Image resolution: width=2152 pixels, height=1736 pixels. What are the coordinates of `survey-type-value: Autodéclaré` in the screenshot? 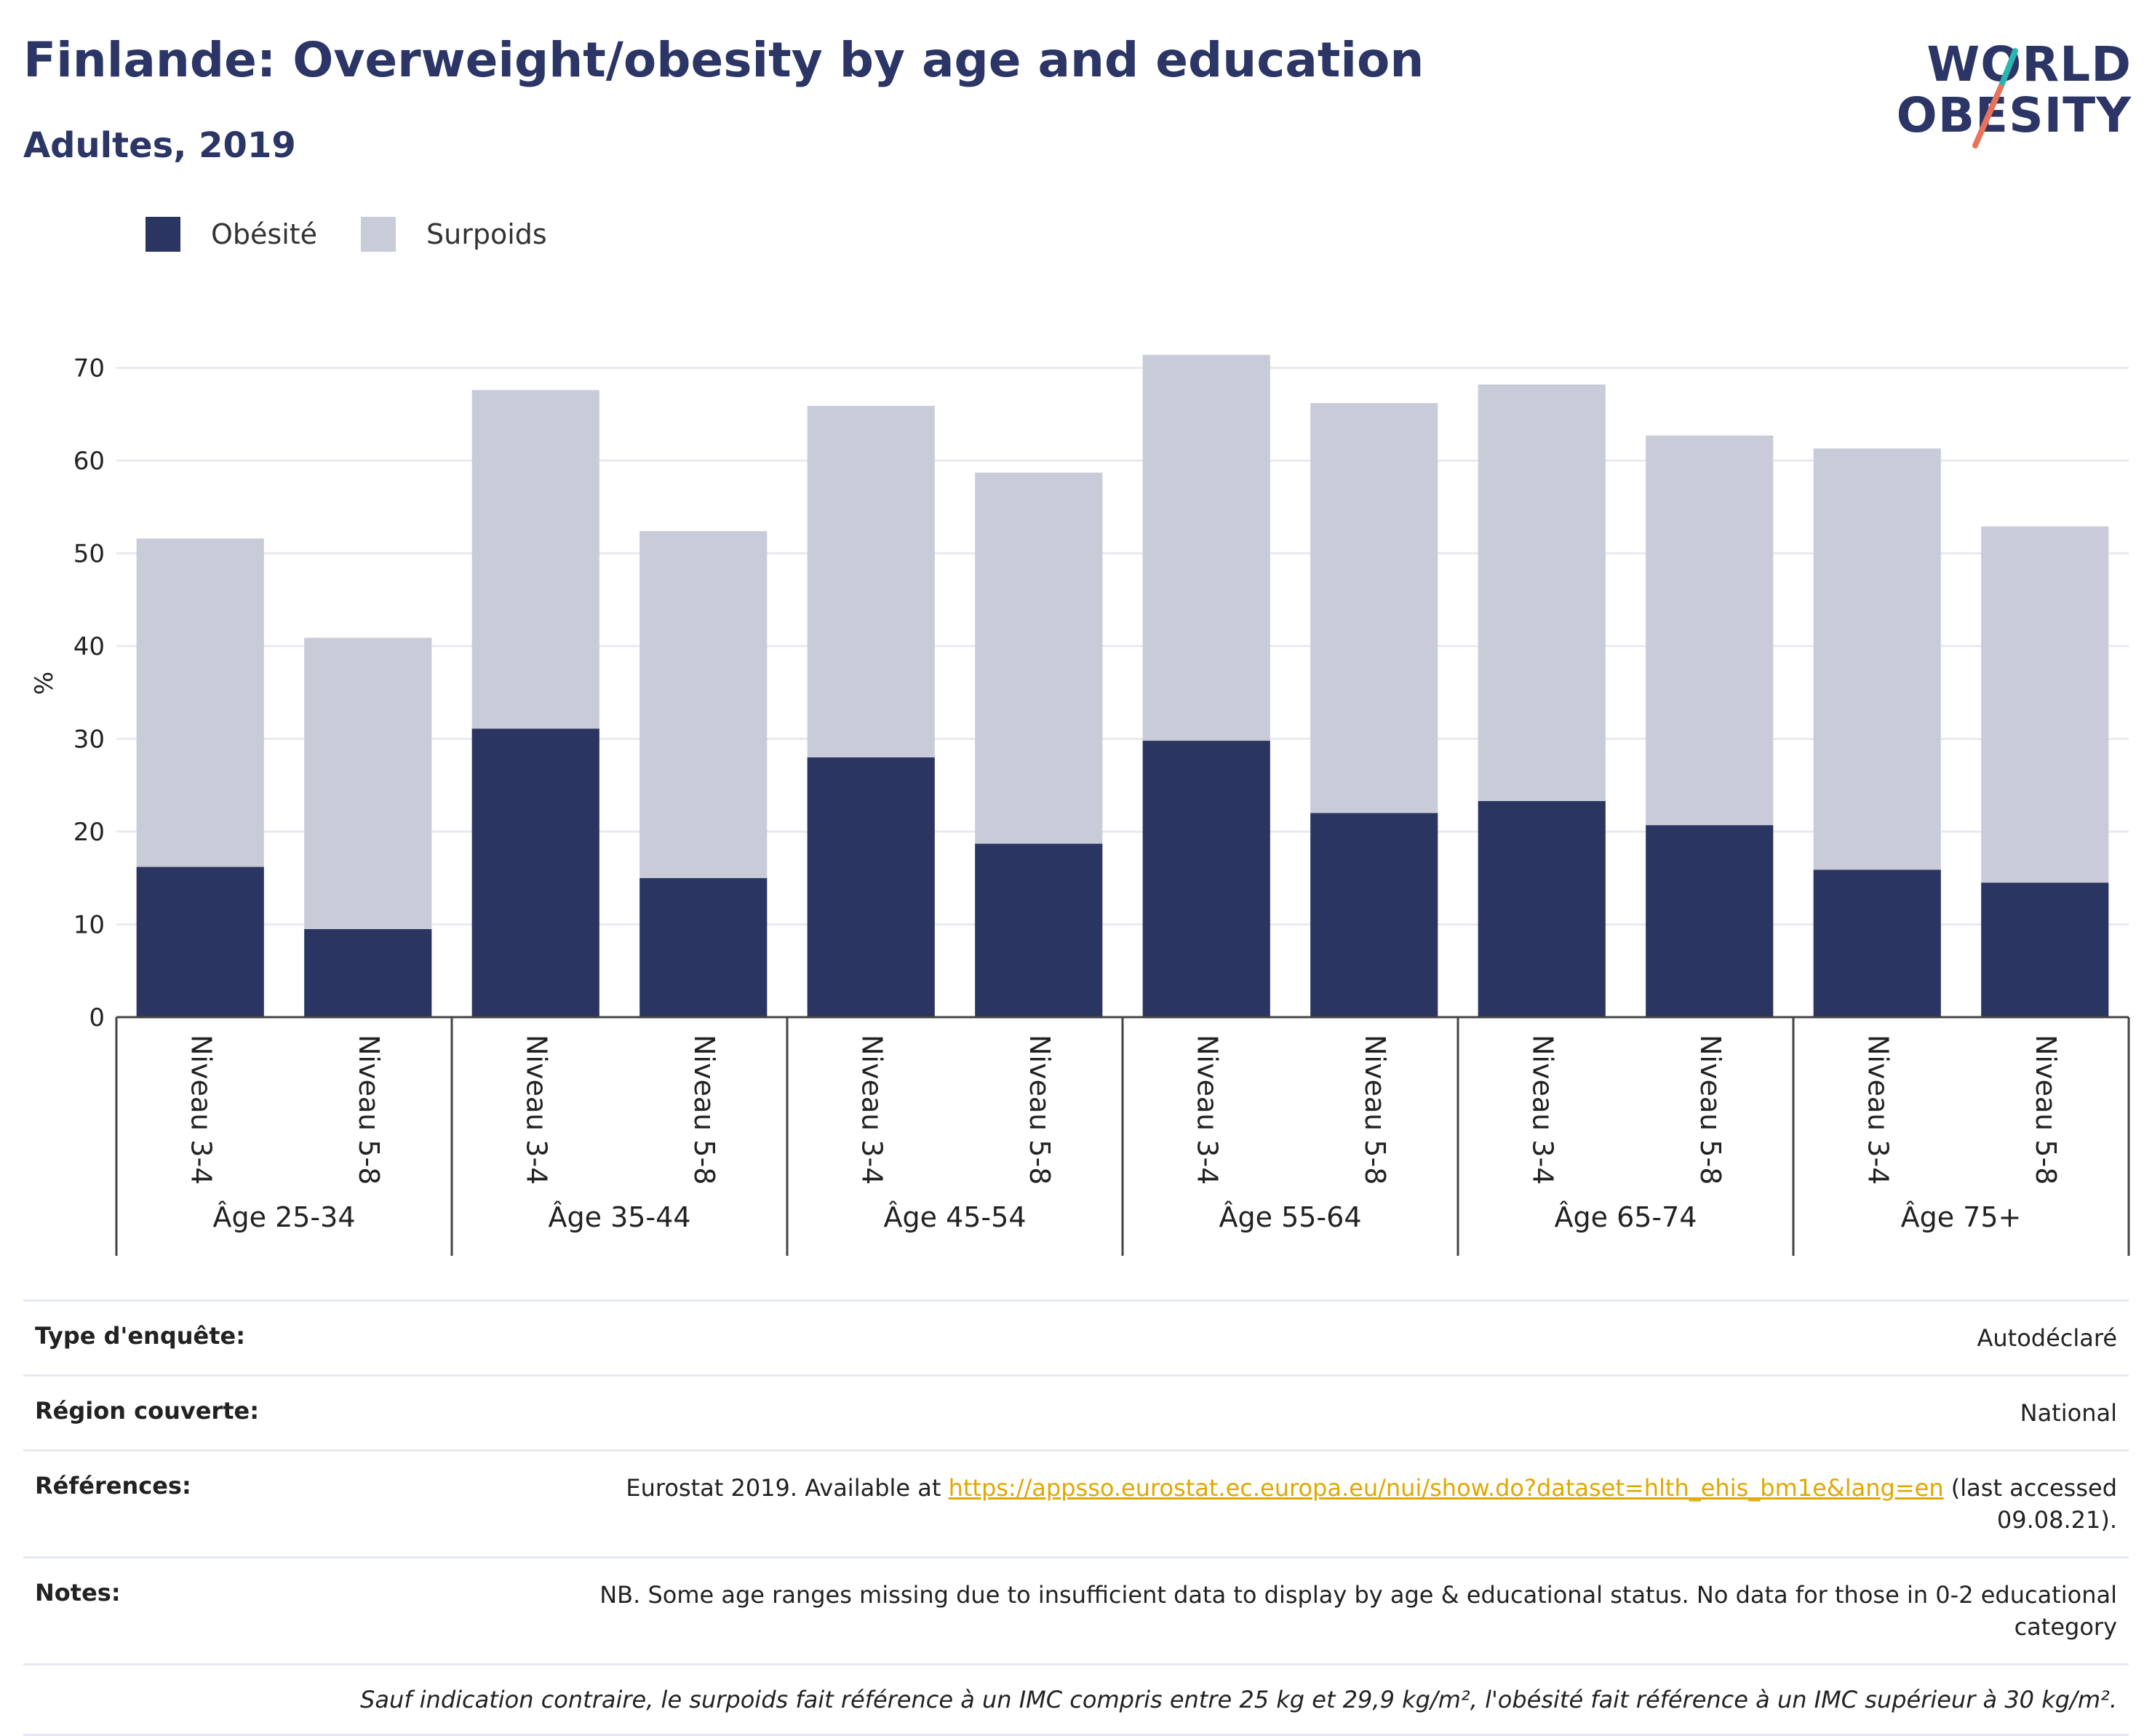 It's located at (2047, 1338).